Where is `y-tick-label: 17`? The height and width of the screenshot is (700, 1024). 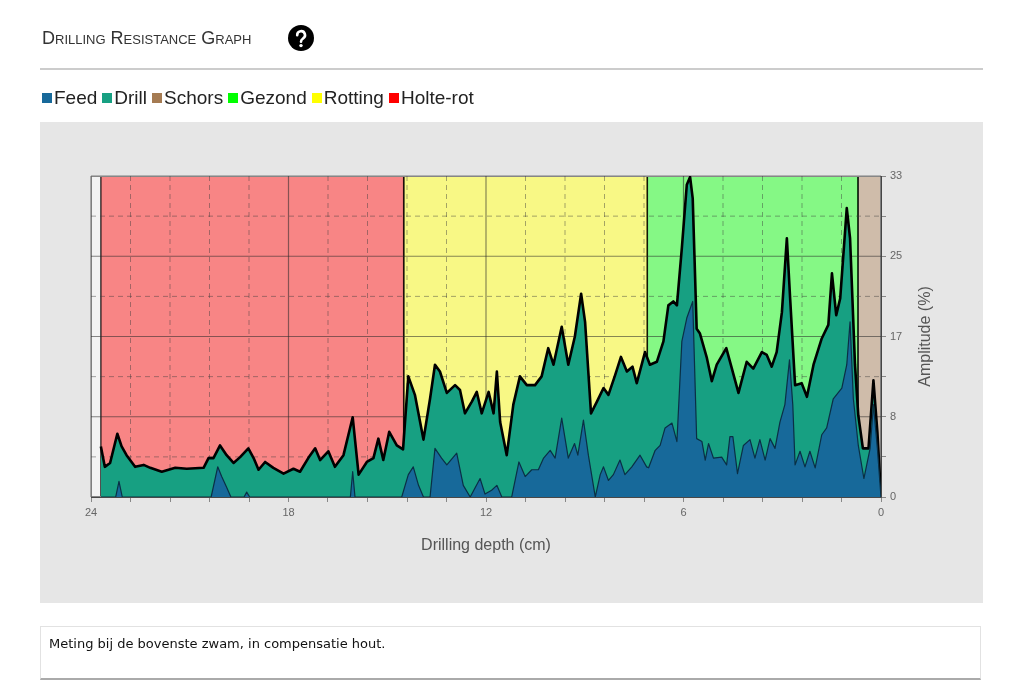 y-tick-label: 17 is located at coordinates (896, 335).